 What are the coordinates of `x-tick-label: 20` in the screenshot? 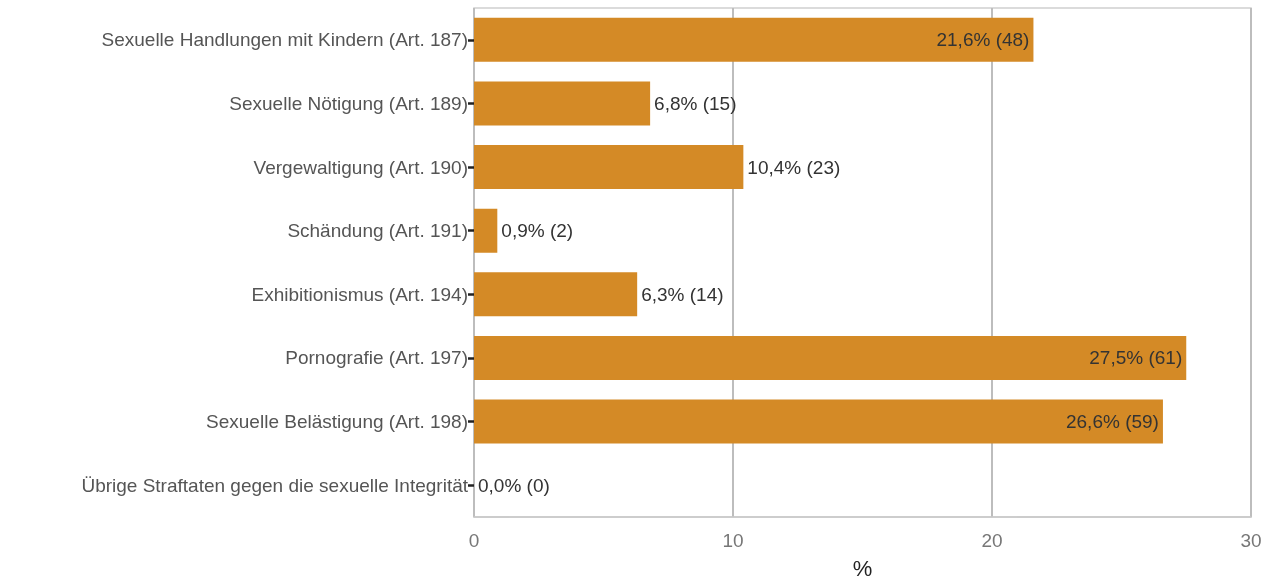 It's located at (992, 540).